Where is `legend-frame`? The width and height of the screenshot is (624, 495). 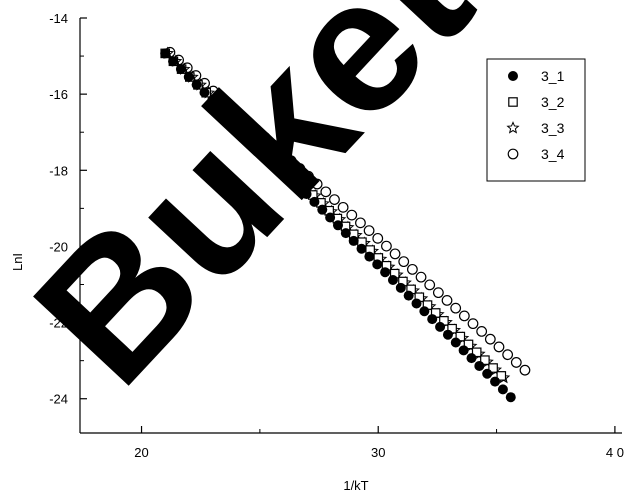
legend-frame is located at coordinates (536, 120).